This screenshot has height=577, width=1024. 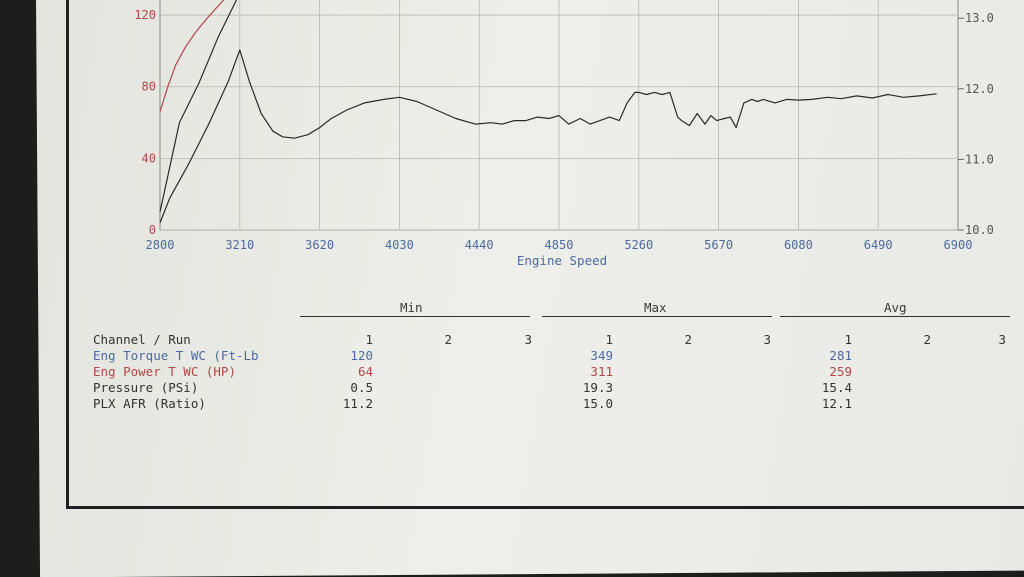 What do you see at coordinates (601, 355) in the screenshot?
I see `table-cell: 349` at bounding box center [601, 355].